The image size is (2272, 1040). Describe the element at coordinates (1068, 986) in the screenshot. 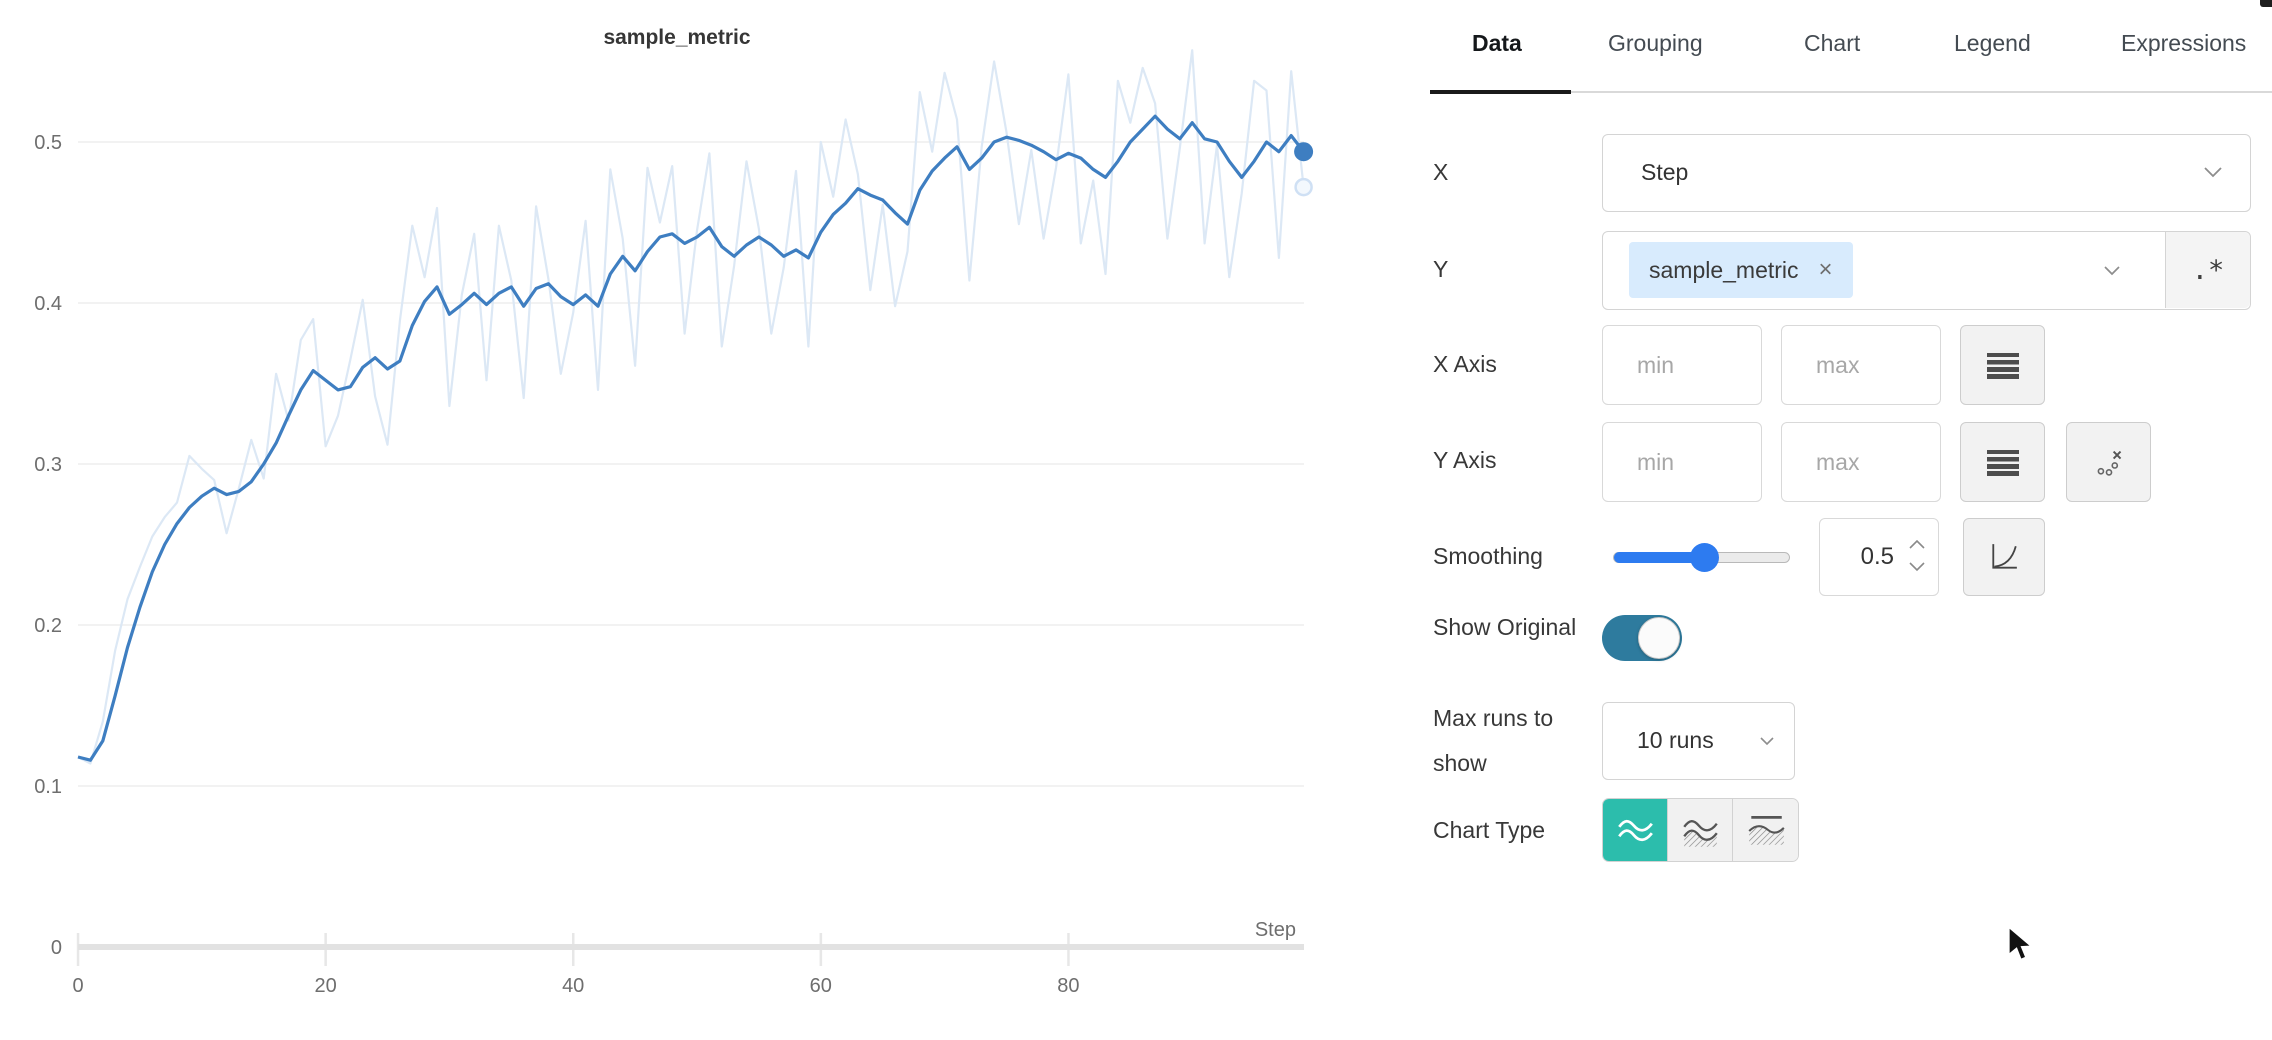

I see `x-tick-label: 80` at that location.